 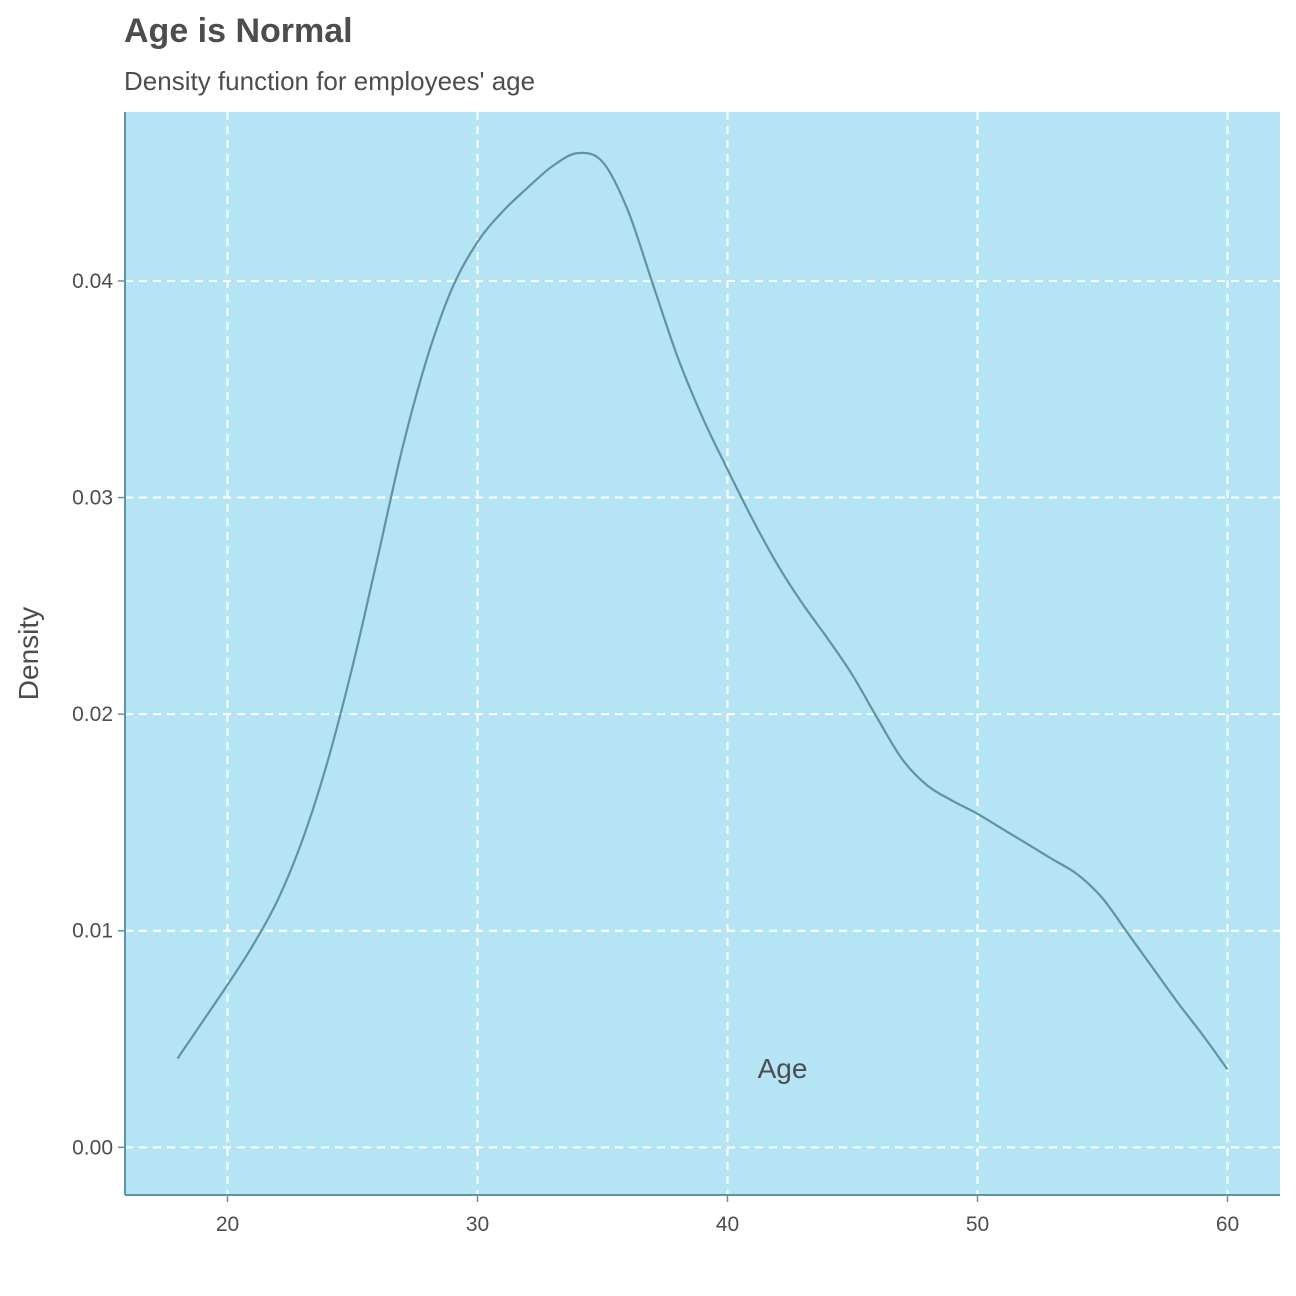 What do you see at coordinates (92, 714) in the screenshot?
I see `y-tick-label: 0.02` at bounding box center [92, 714].